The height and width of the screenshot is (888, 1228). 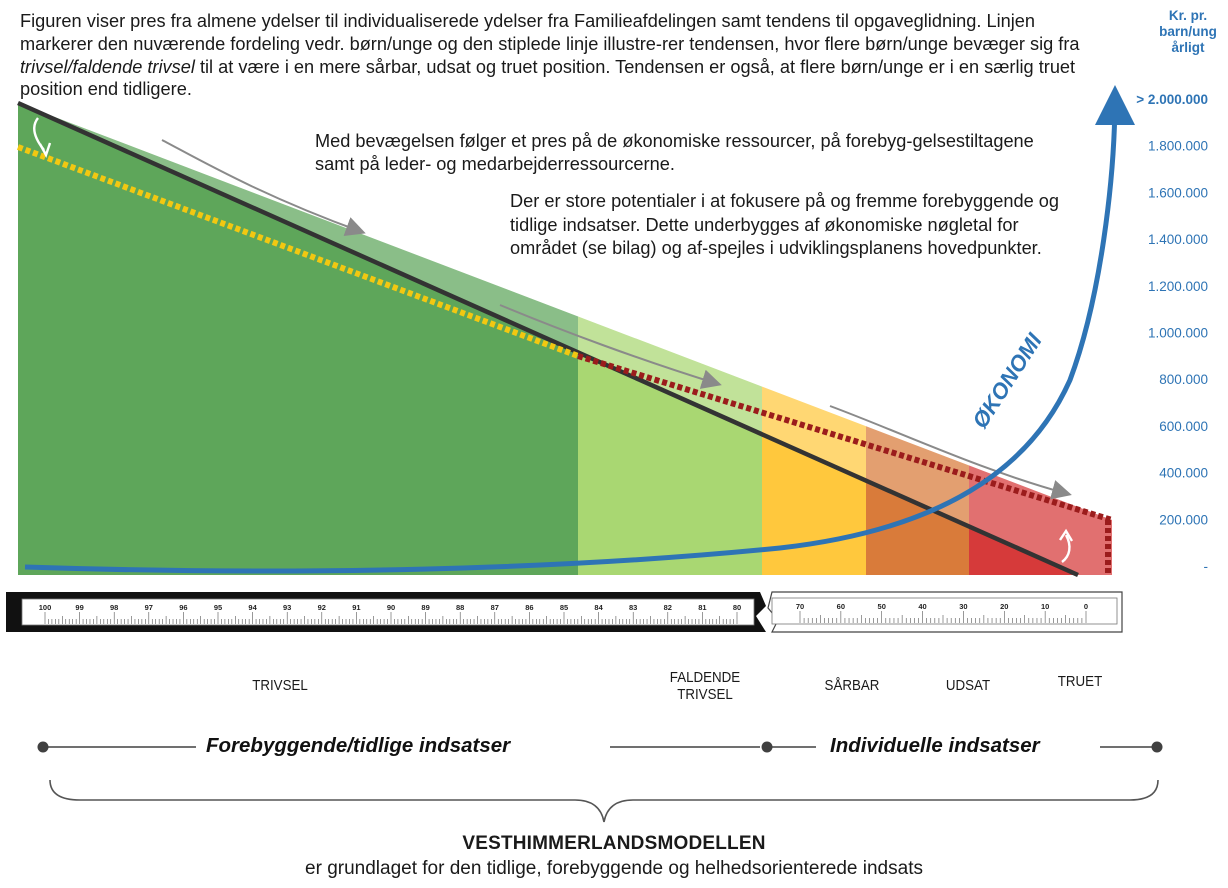 I want to click on ruler-label: 84, so click(x=598, y=607).